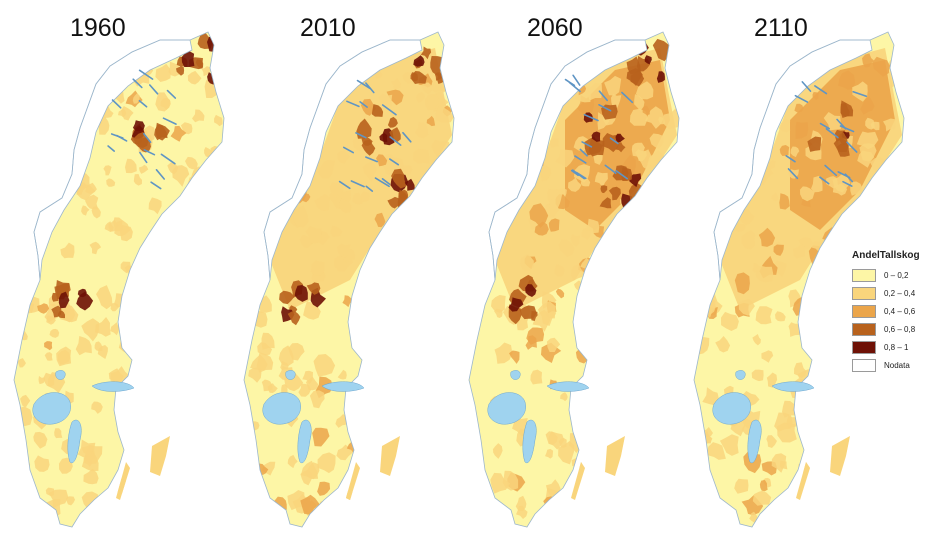  I want to click on legend-swatch, so click(864, 365).